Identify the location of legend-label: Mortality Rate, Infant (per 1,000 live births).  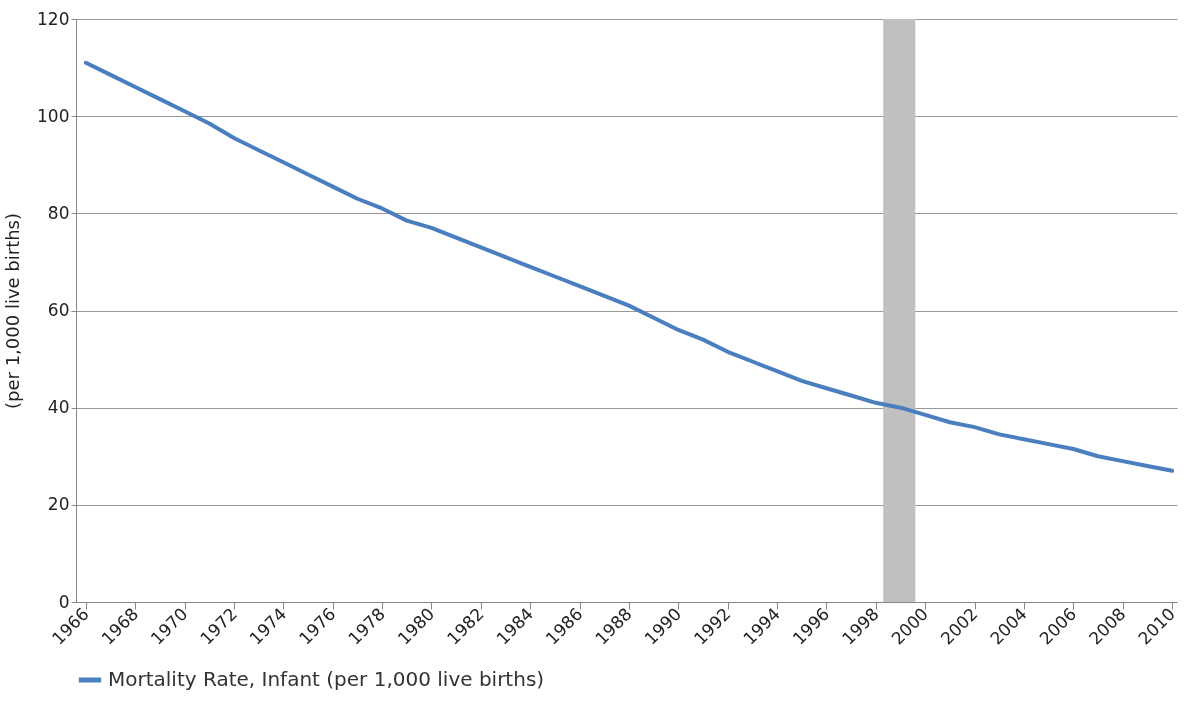
(326, 679).